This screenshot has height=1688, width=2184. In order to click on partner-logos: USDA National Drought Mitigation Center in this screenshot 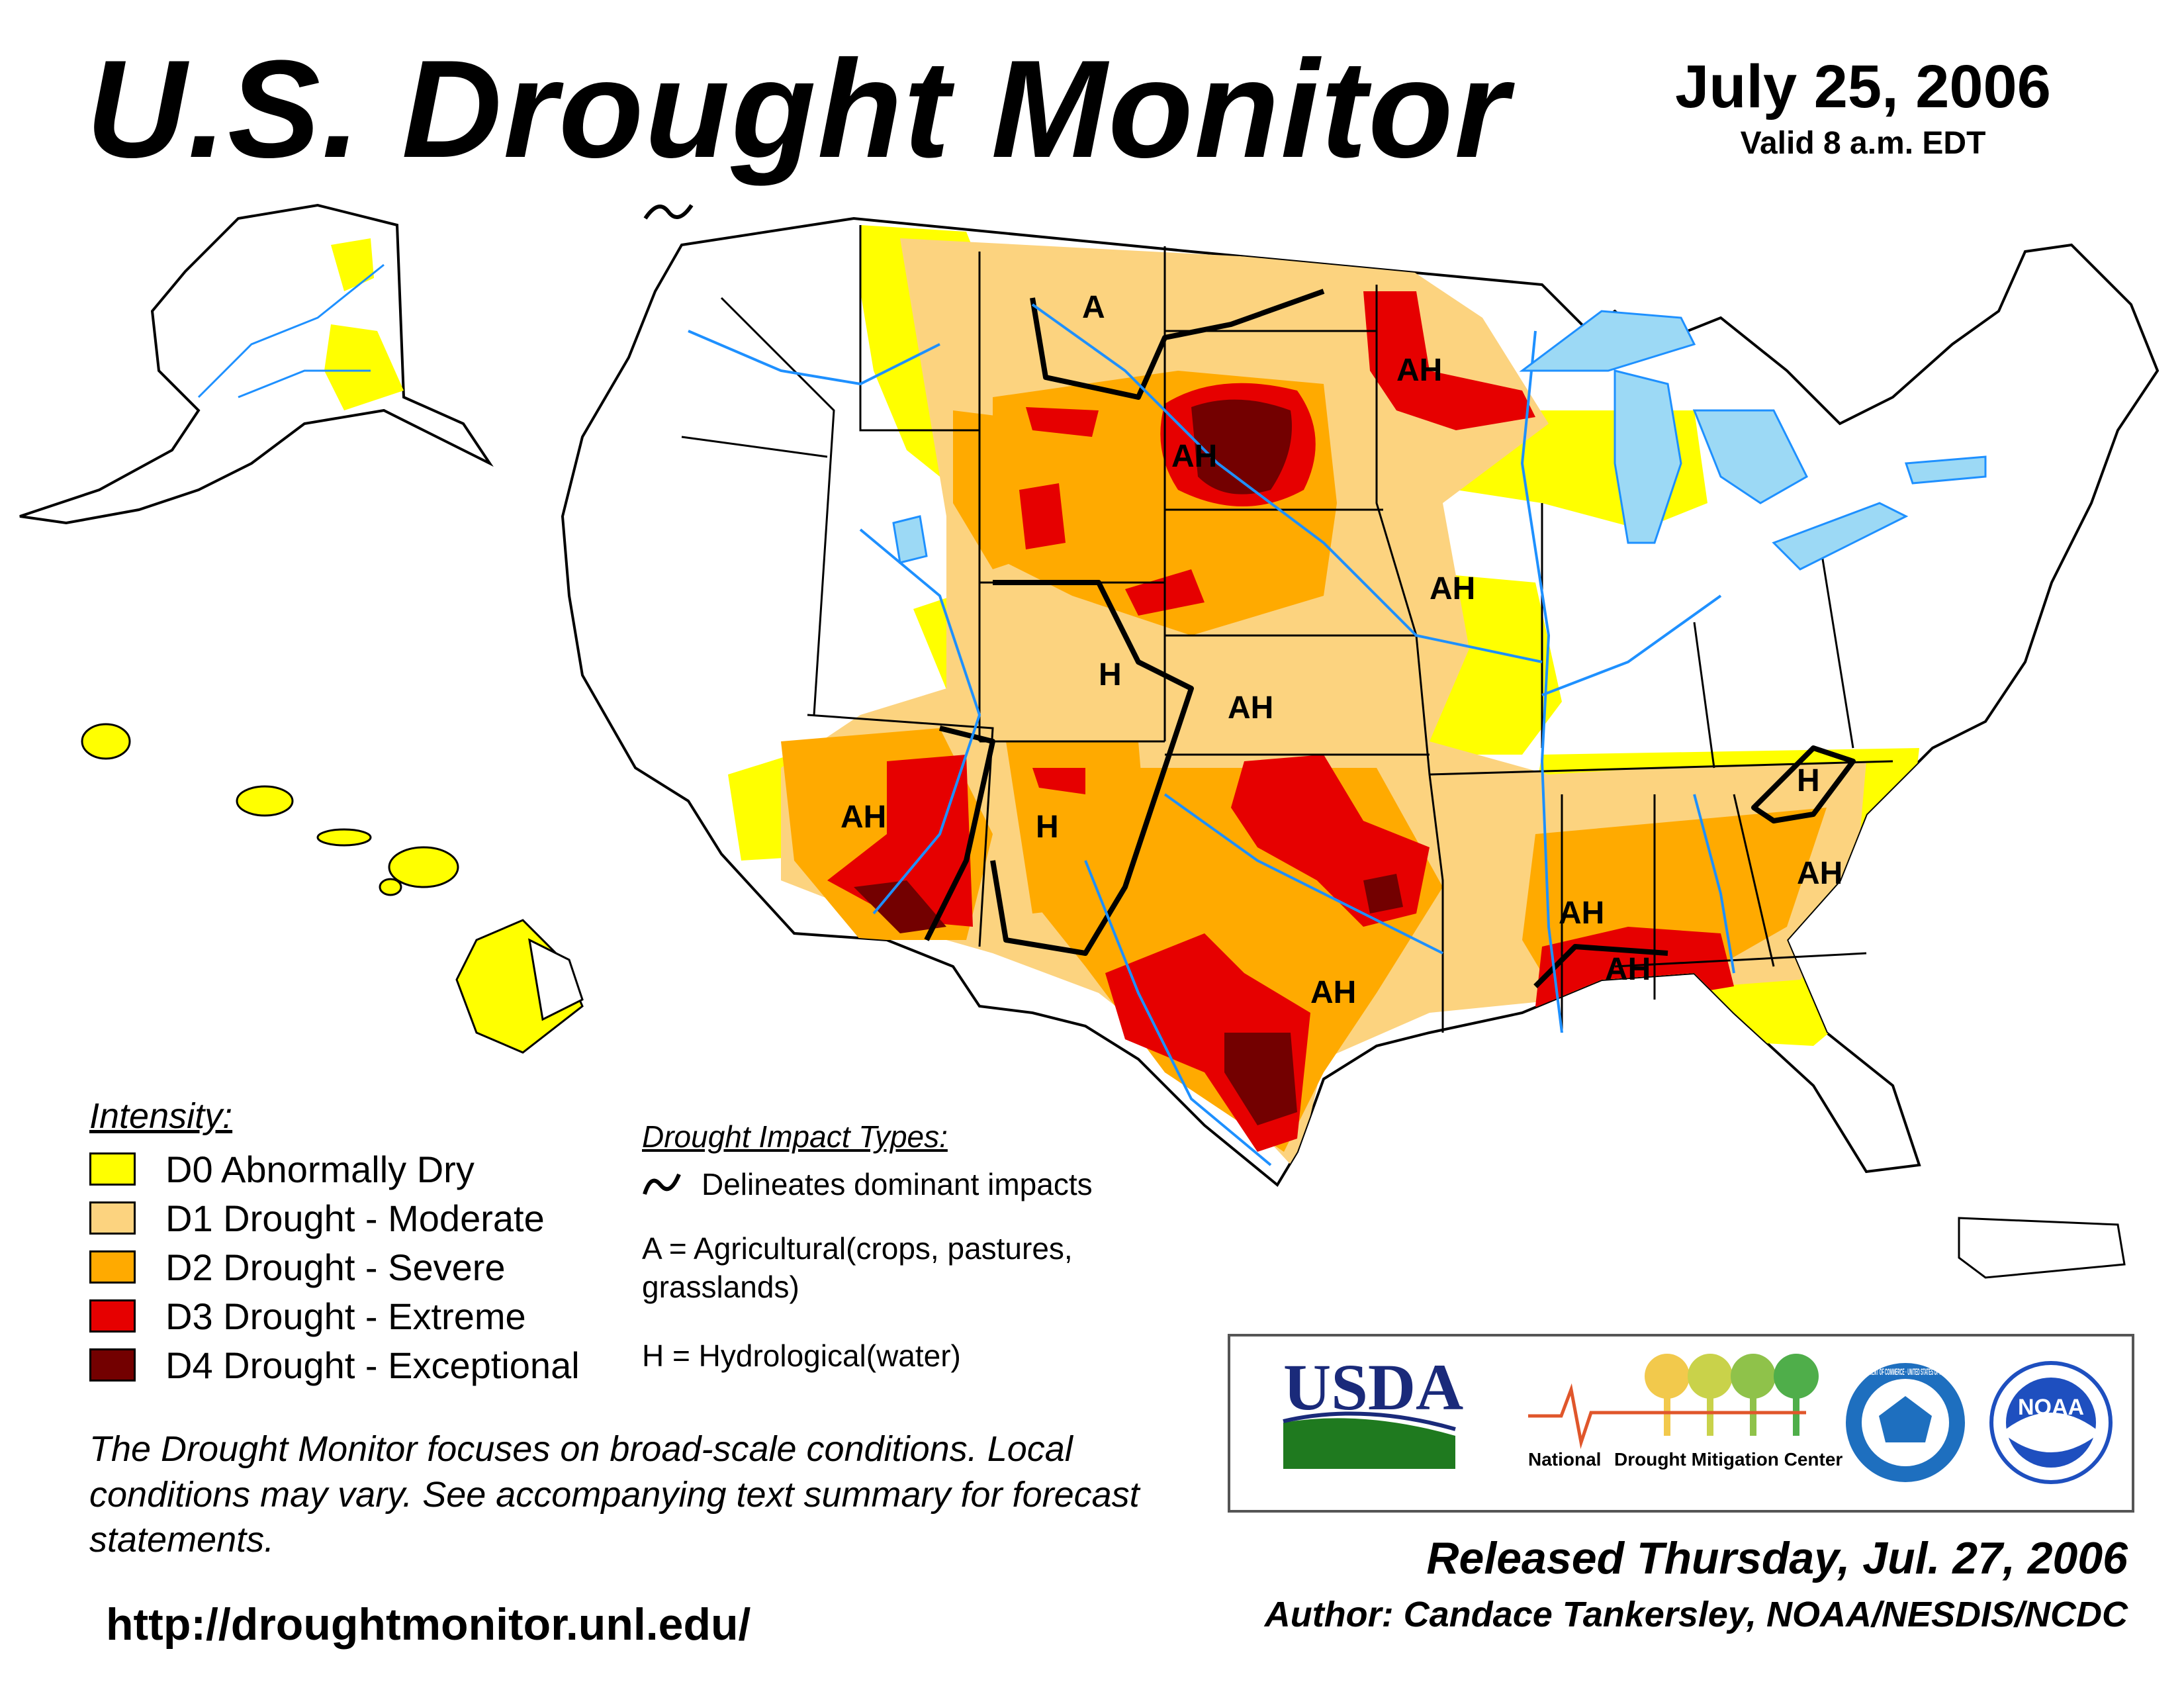, I will do `click(1681, 1423)`.